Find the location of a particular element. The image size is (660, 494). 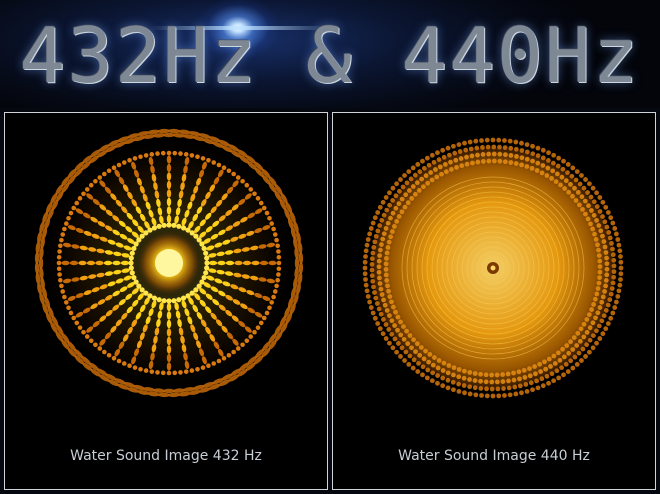

caption-432hz: Water Sound Image 432 Hz is located at coordinates (166, 456).